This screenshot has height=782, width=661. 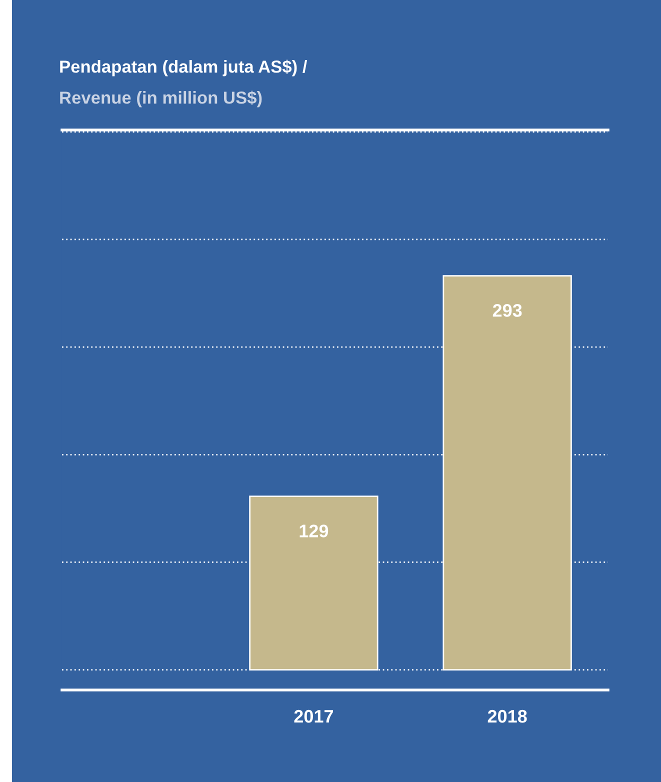 I want to click on chart-title: Pendapatan (dalam juta AS$) /, so click(x=184, y=68).